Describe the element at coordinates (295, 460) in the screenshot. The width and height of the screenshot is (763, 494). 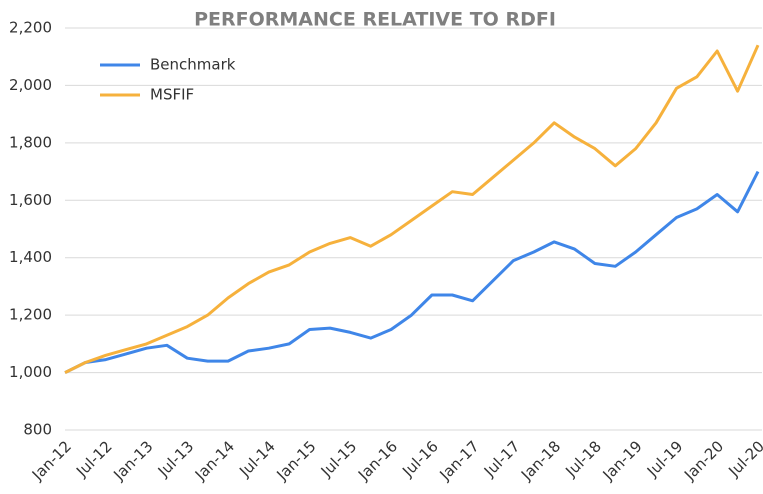
I see `x-tick-label: Jan-15` at that location.